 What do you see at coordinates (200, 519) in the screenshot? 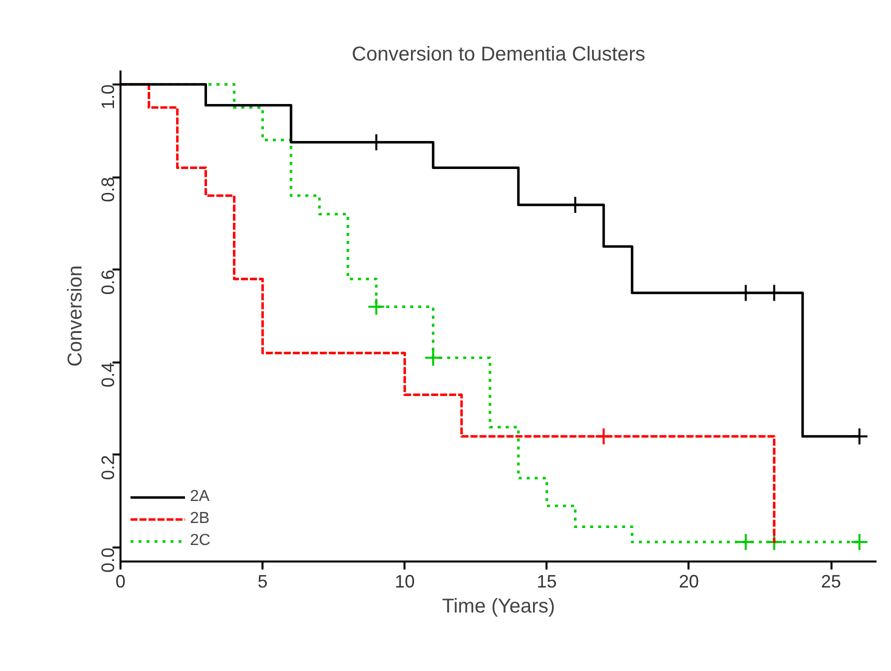
I see `legend-label: 2B` at bounding box center [200, 519].